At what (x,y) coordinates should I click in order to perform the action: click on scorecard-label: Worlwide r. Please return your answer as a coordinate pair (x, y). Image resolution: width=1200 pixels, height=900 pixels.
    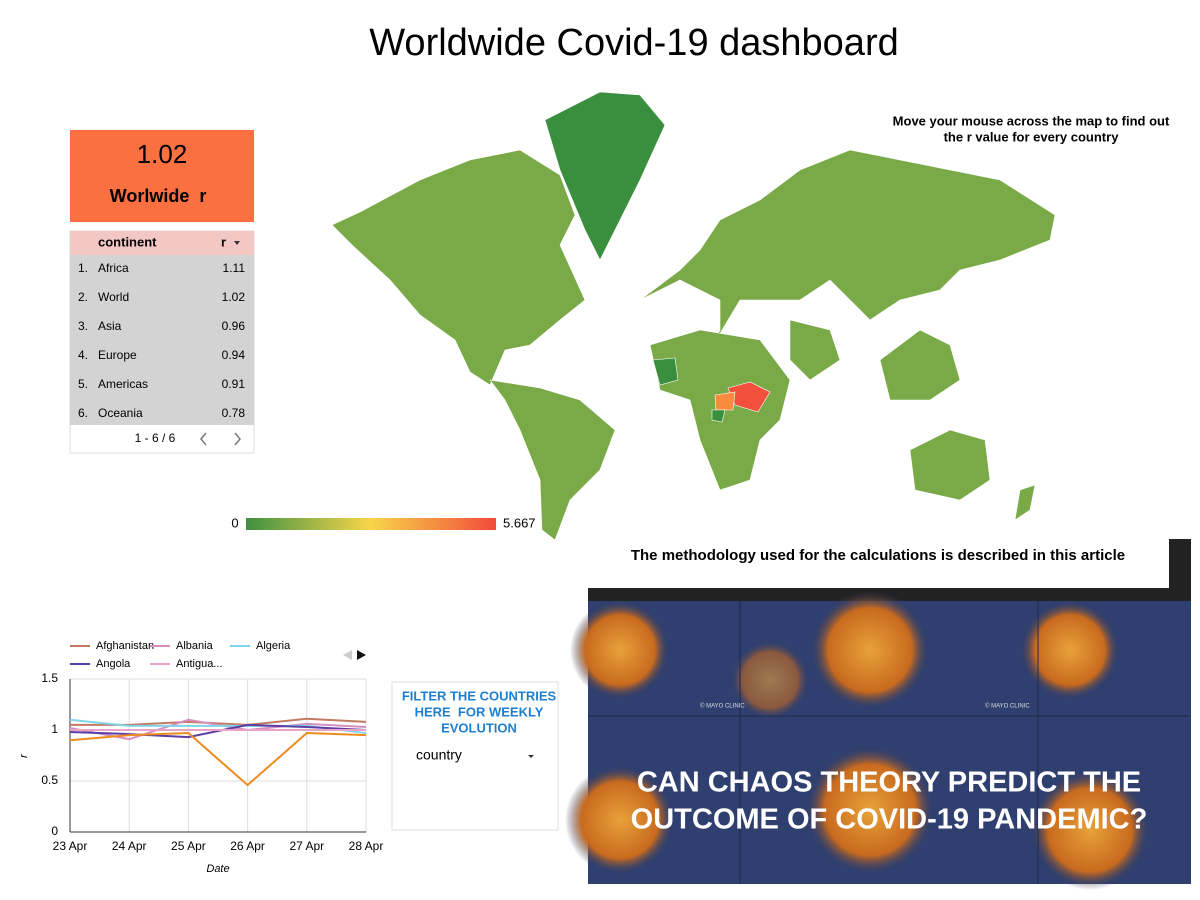
    Looking at the image, I should click on (158, 196).